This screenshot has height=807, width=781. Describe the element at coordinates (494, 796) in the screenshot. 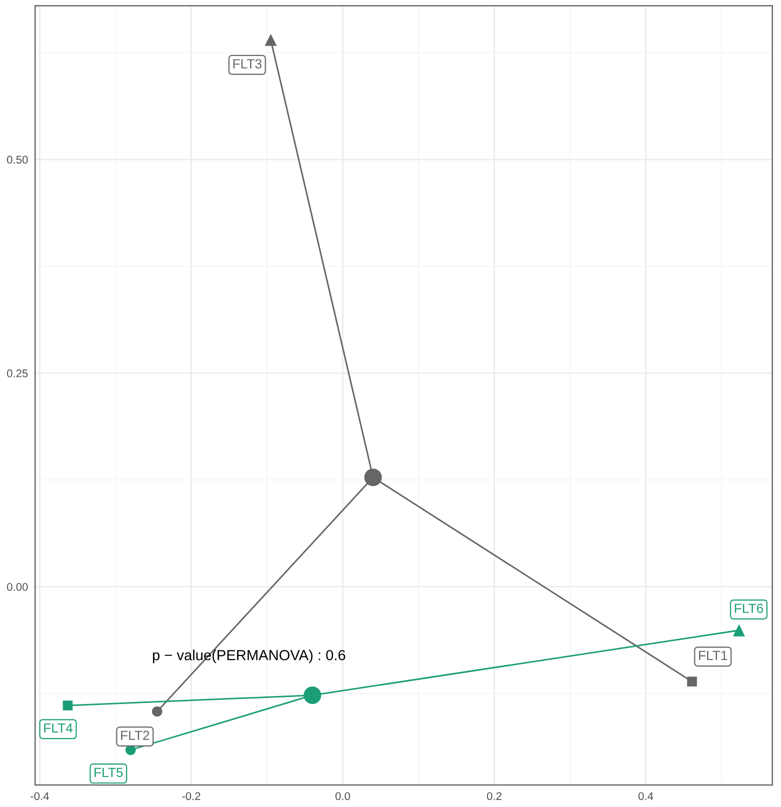

I see `x-tick-label: 0.2` at that location.